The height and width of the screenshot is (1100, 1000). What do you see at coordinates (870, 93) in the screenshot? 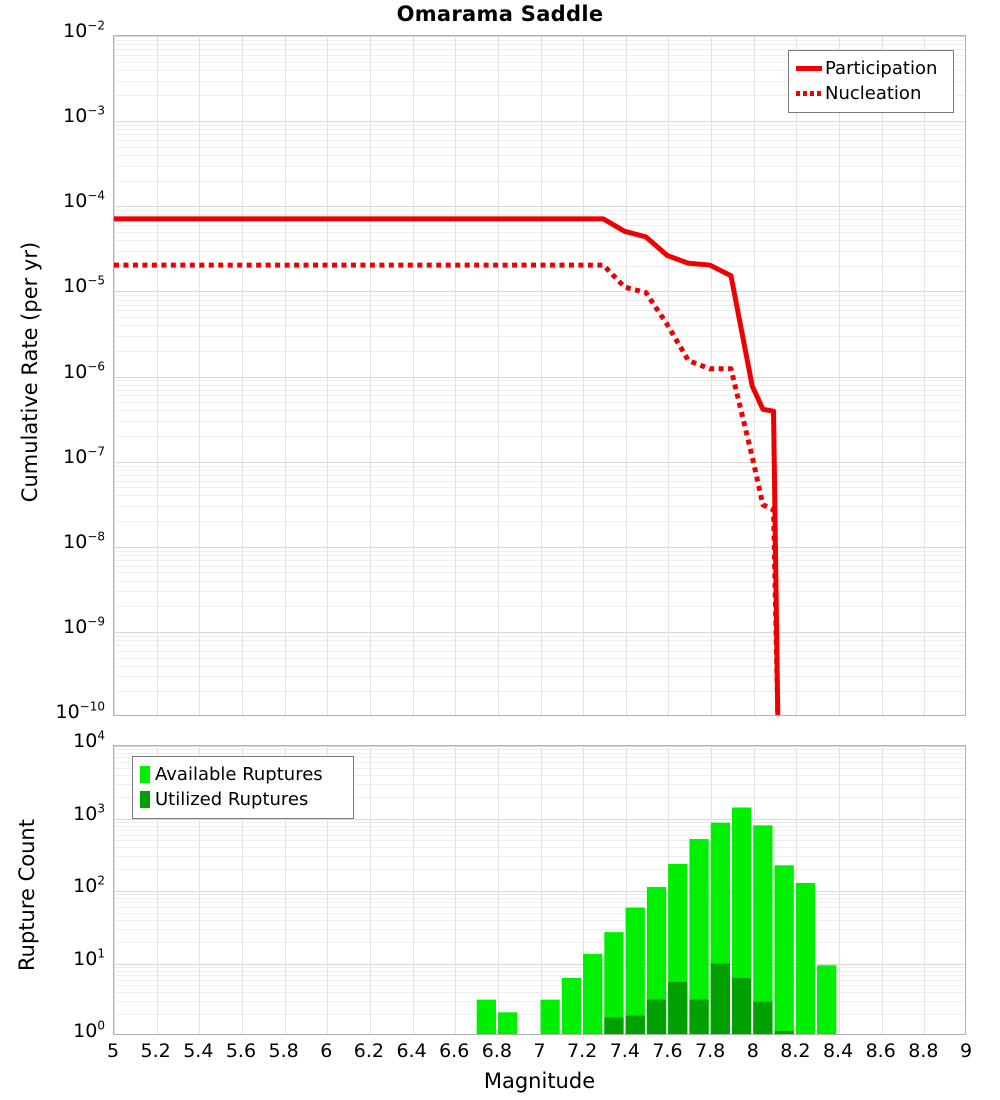
I see `legend-item-nucleation: Nucleation` at bounding box center [870, 93].